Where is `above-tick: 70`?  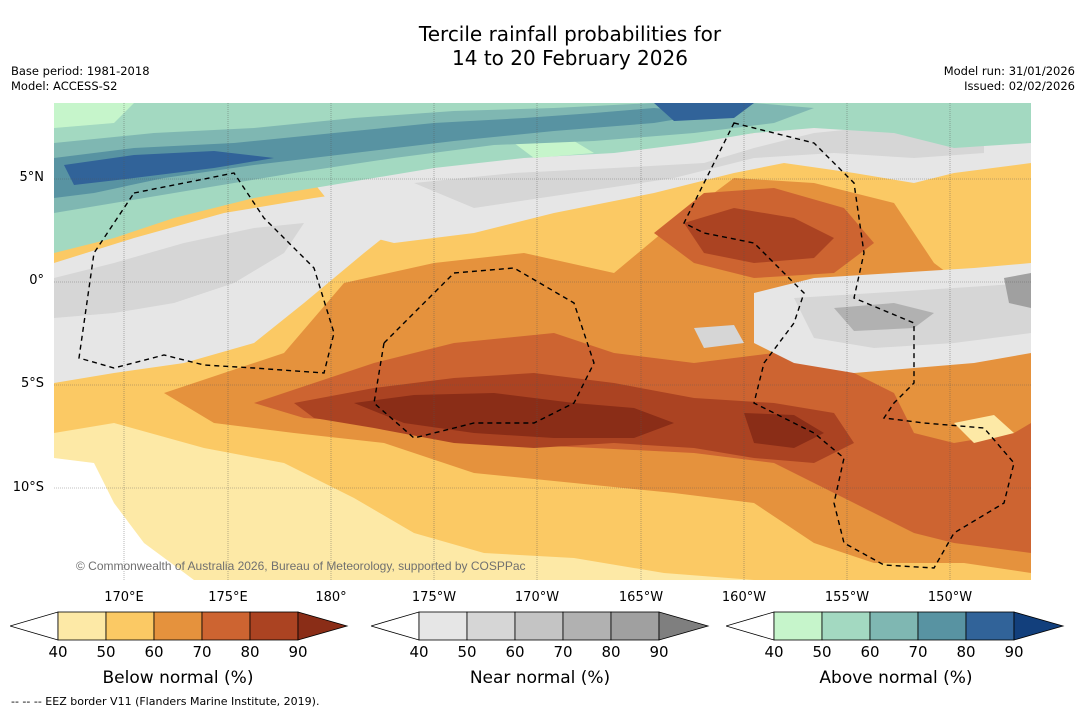 above-tick: 70 is located at coordinates (918, 652).